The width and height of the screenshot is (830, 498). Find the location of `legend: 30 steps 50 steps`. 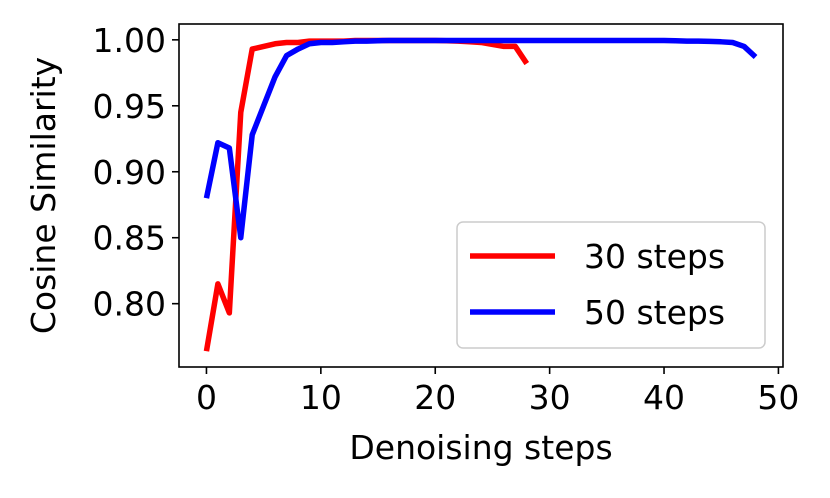

legend: 30 steps 50 steps is located at coordinates (611, 285).